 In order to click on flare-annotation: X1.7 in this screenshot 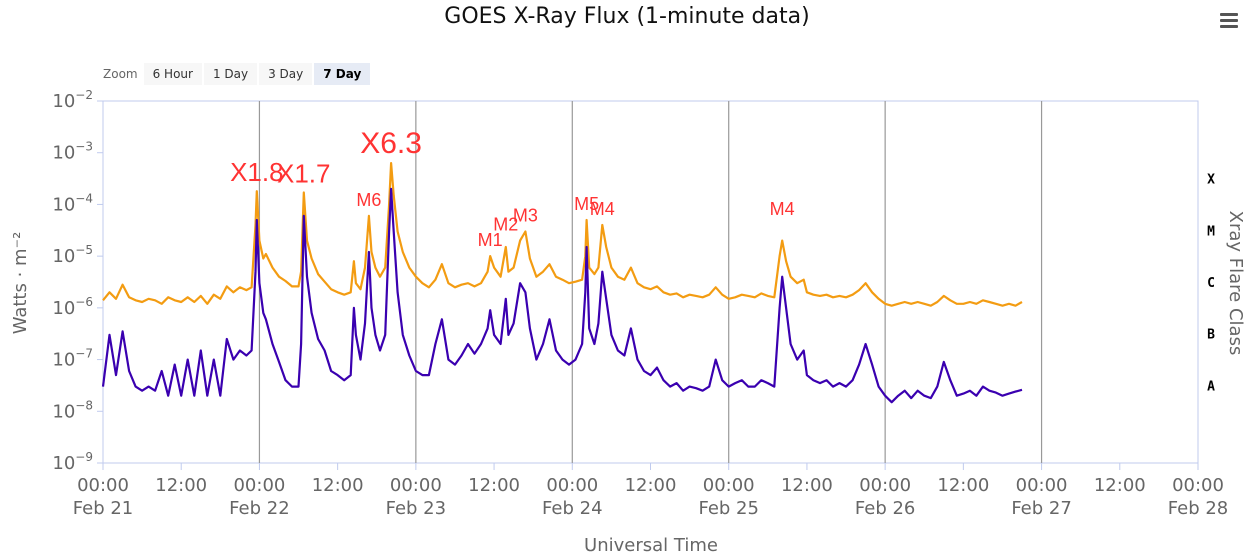, I will do `click(304, 174)`.